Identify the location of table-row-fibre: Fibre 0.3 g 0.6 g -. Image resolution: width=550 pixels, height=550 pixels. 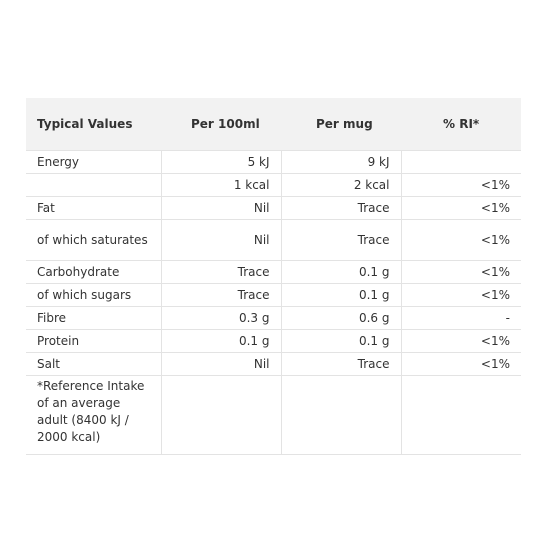
(273, 318).